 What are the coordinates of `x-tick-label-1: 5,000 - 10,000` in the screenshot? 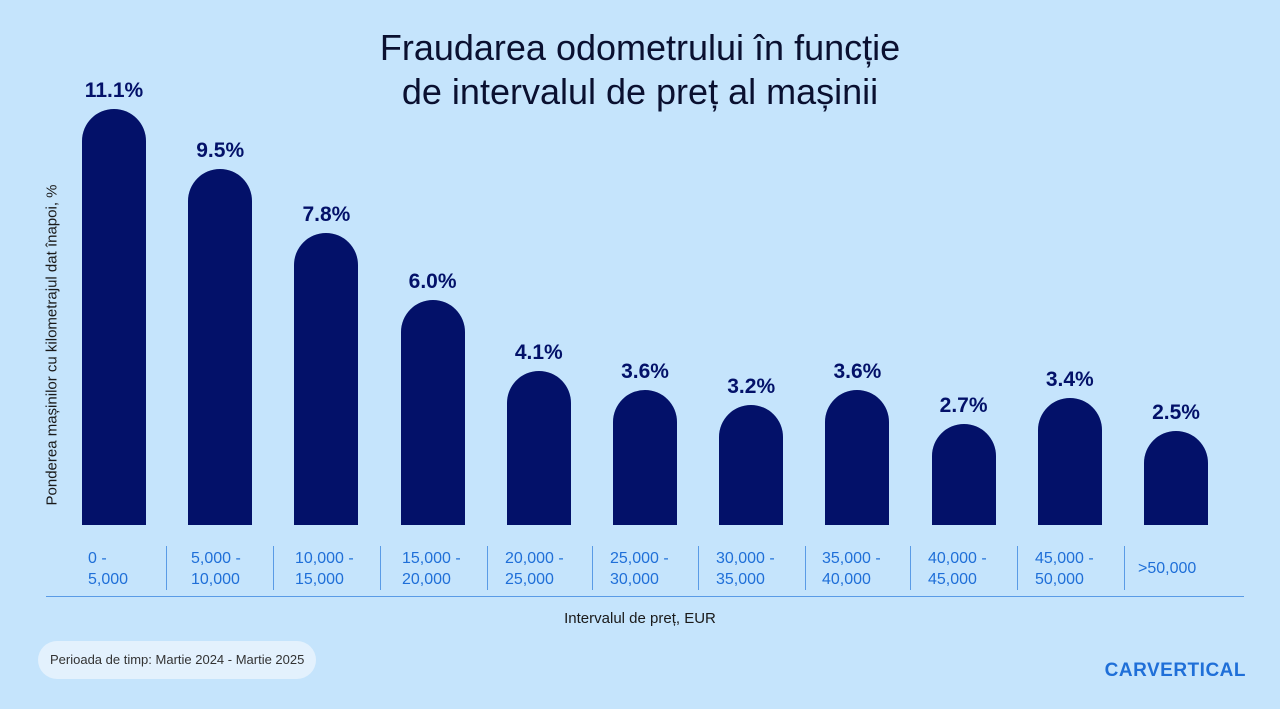 It's located at (216, 569).